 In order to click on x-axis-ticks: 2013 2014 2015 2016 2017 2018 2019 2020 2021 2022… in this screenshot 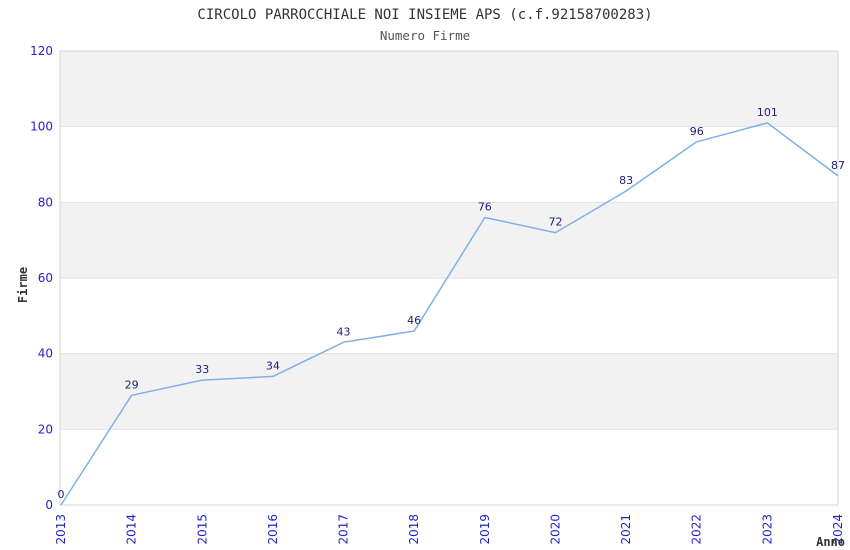, I will do `click(449, 529)`.